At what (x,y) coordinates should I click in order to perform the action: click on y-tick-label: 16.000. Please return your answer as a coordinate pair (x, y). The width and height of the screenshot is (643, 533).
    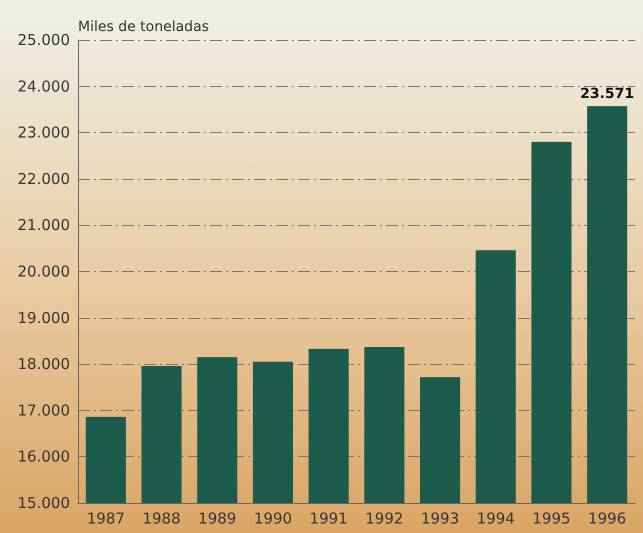
    Looking at the image, I should click on (44, 457).